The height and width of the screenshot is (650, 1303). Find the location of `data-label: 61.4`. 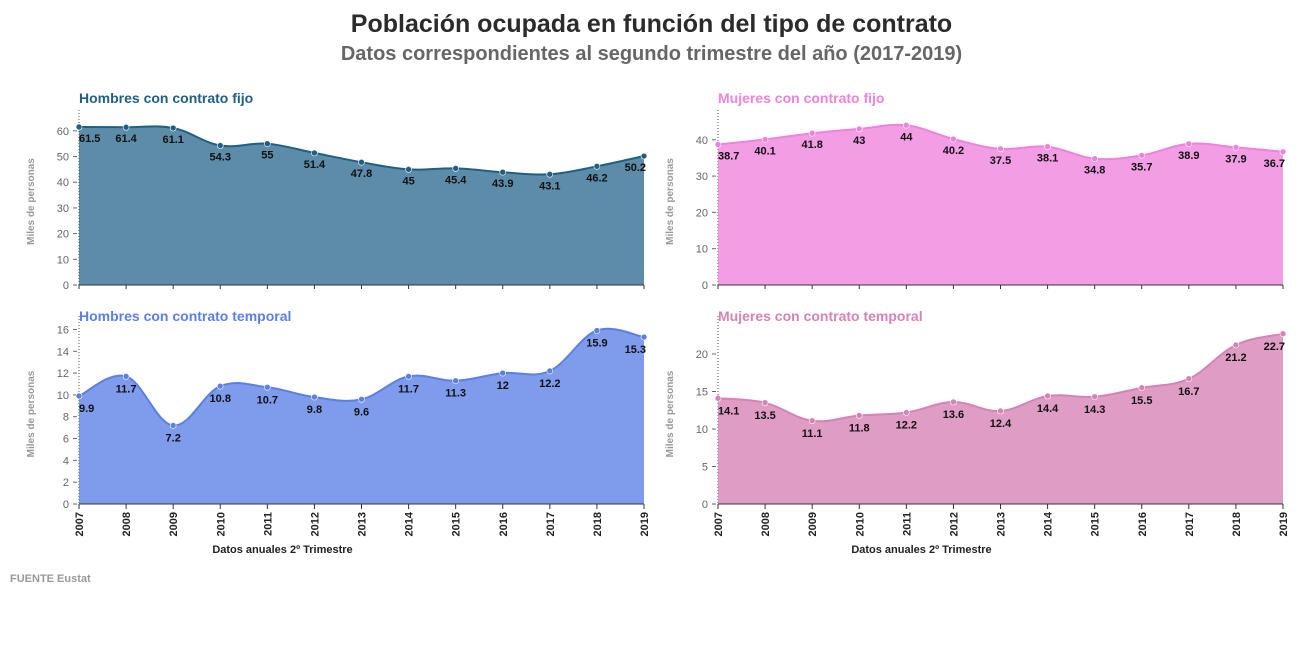

data-label: 61.4 is located at coordinates (126, 139).